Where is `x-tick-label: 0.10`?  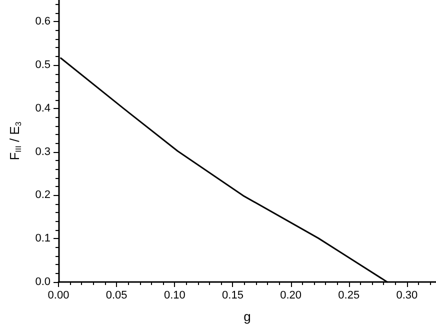
x-tick-label: 0.10 is located at coordinates (175, 296).